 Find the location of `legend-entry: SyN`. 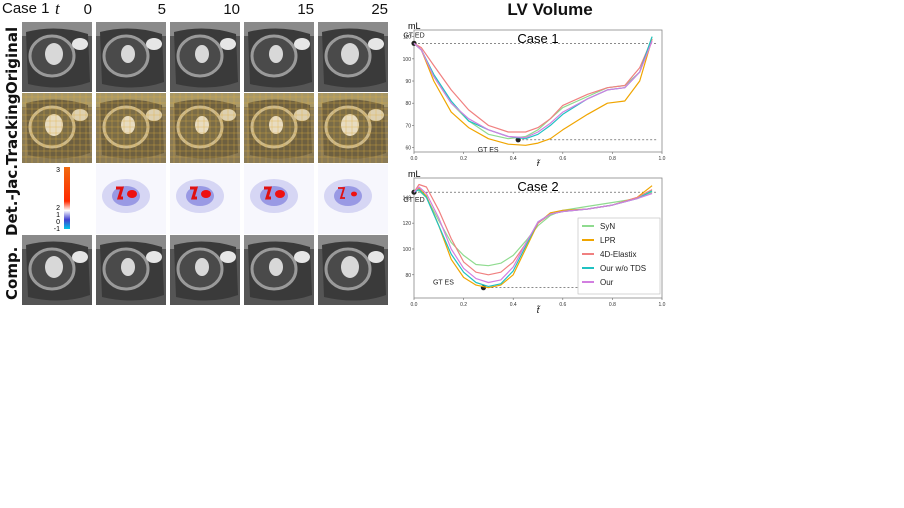

legend-entry: SyN is located at coordinates (607, 226).